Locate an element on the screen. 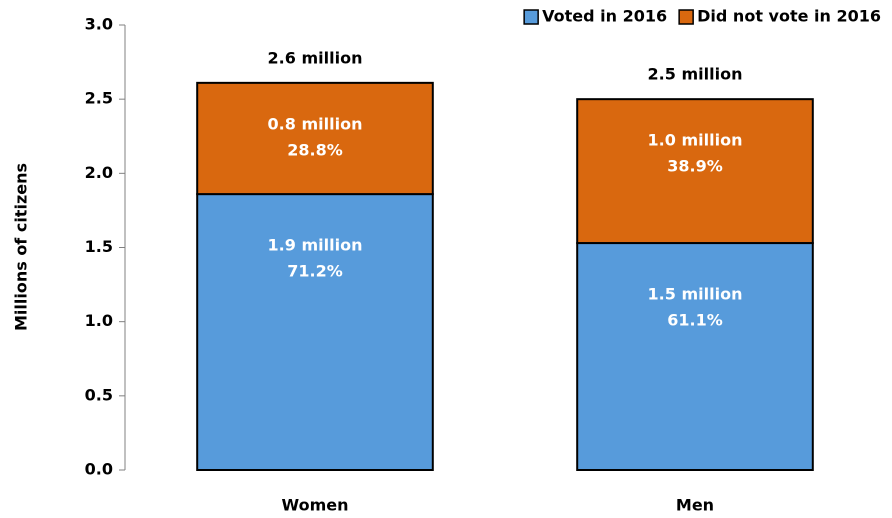 The image size is (892, 518). x-tick-label: Women is located at coordinates (315, 505).